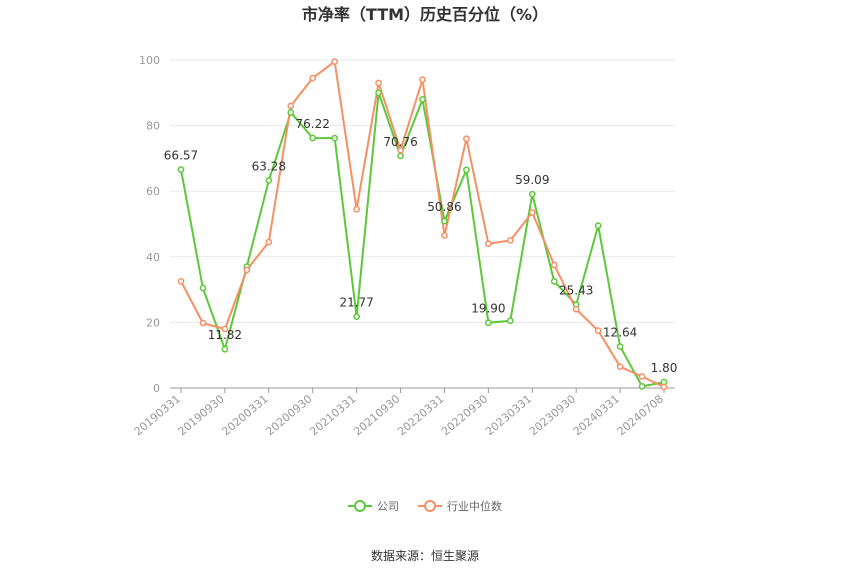 The width and height of the screenshot is (850, 575). Describe the element at coordinates (532, 180) in the screenshot. I see `data-label: 59.09` at that location.